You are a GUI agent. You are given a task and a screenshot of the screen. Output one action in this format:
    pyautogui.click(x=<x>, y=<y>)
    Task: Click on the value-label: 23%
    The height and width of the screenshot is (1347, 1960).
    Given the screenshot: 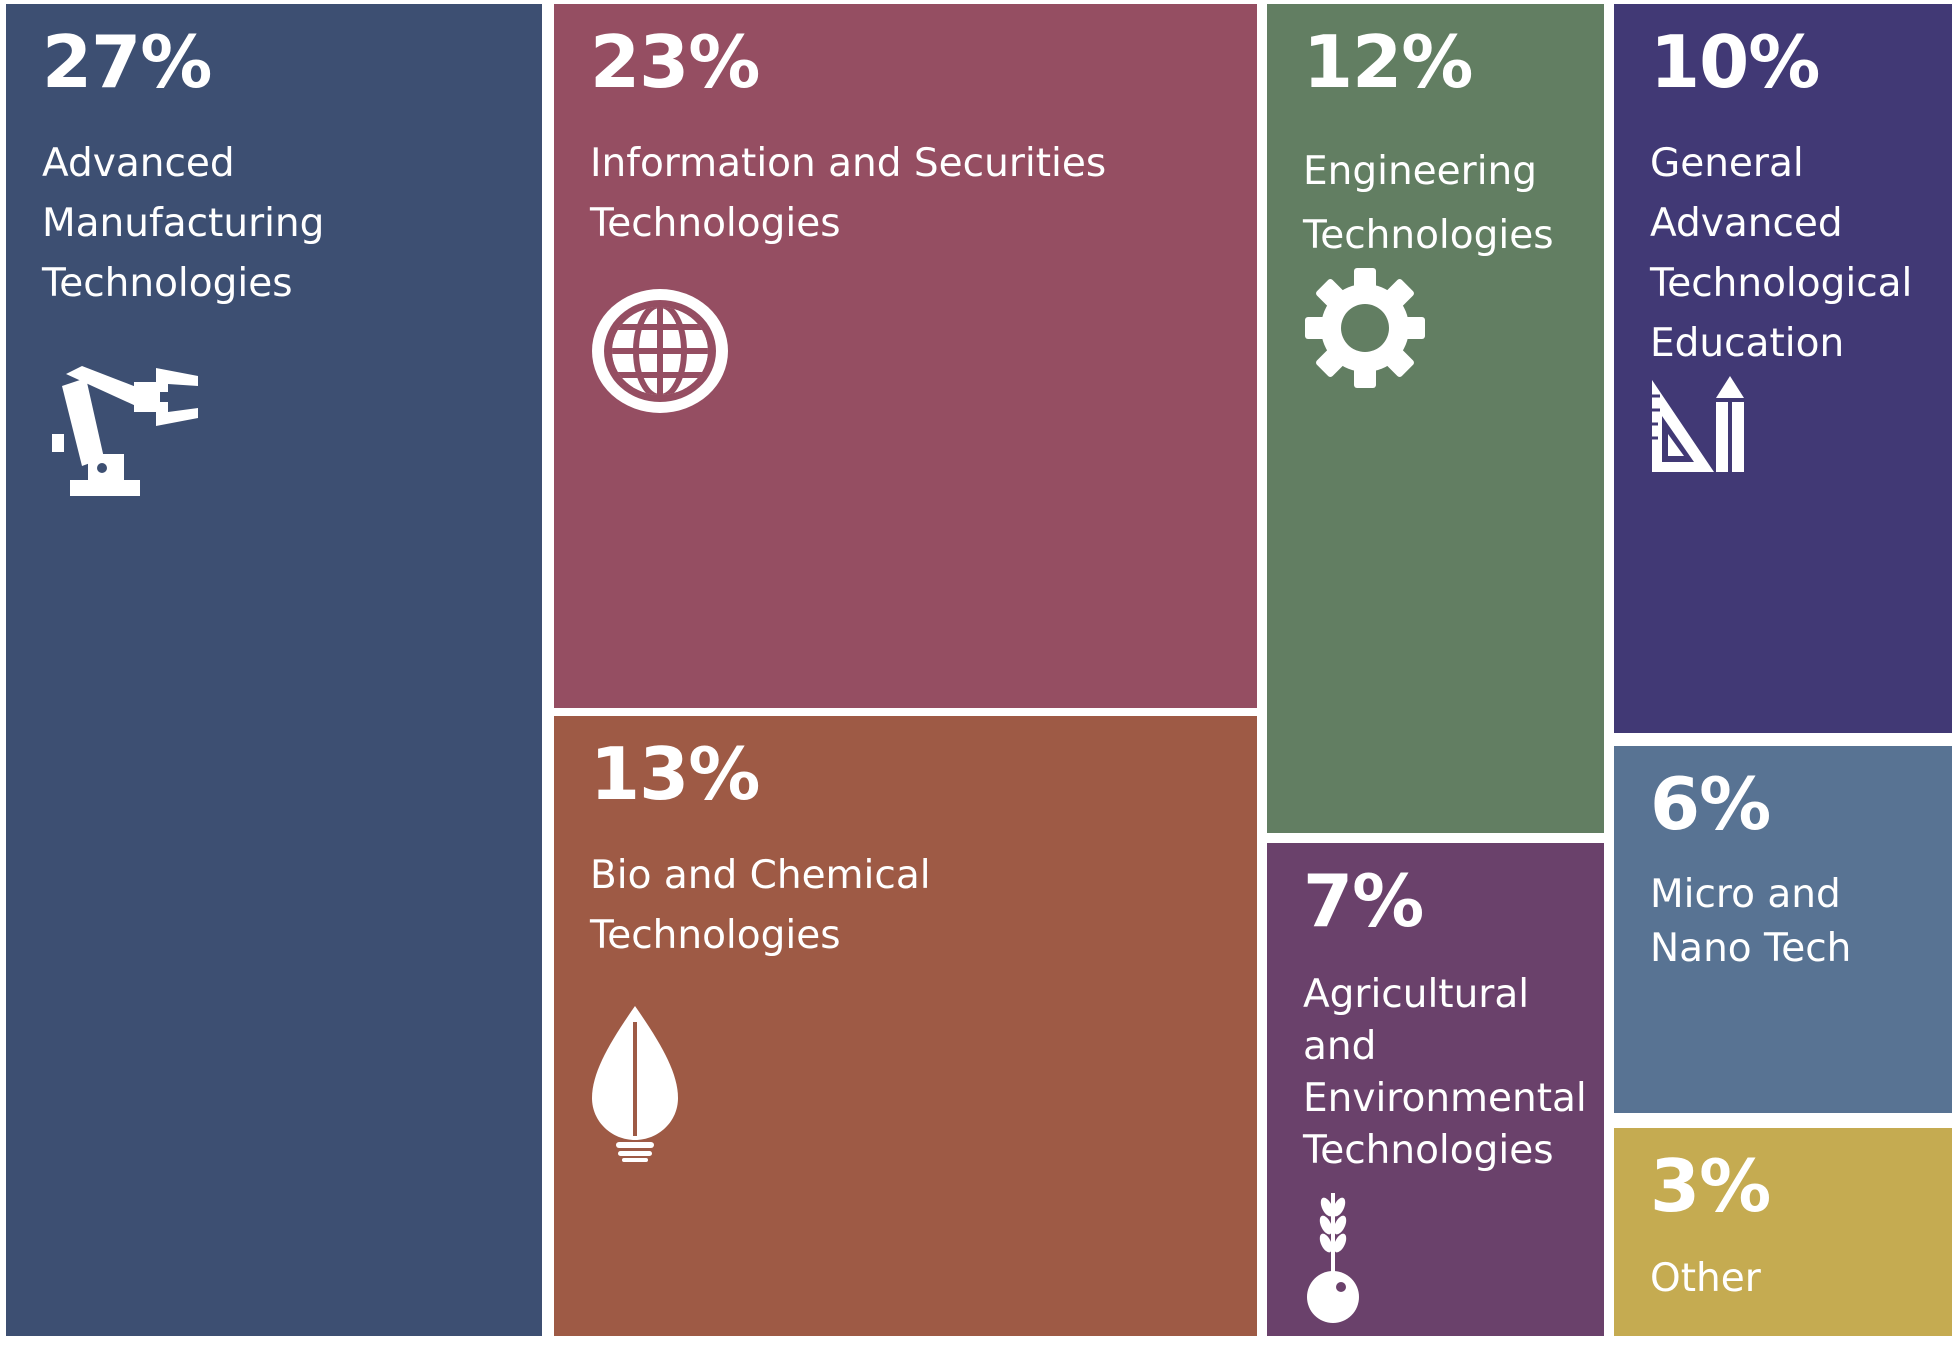 What is the action you would take?
    pyautogui.click(x=675, y=62)
    